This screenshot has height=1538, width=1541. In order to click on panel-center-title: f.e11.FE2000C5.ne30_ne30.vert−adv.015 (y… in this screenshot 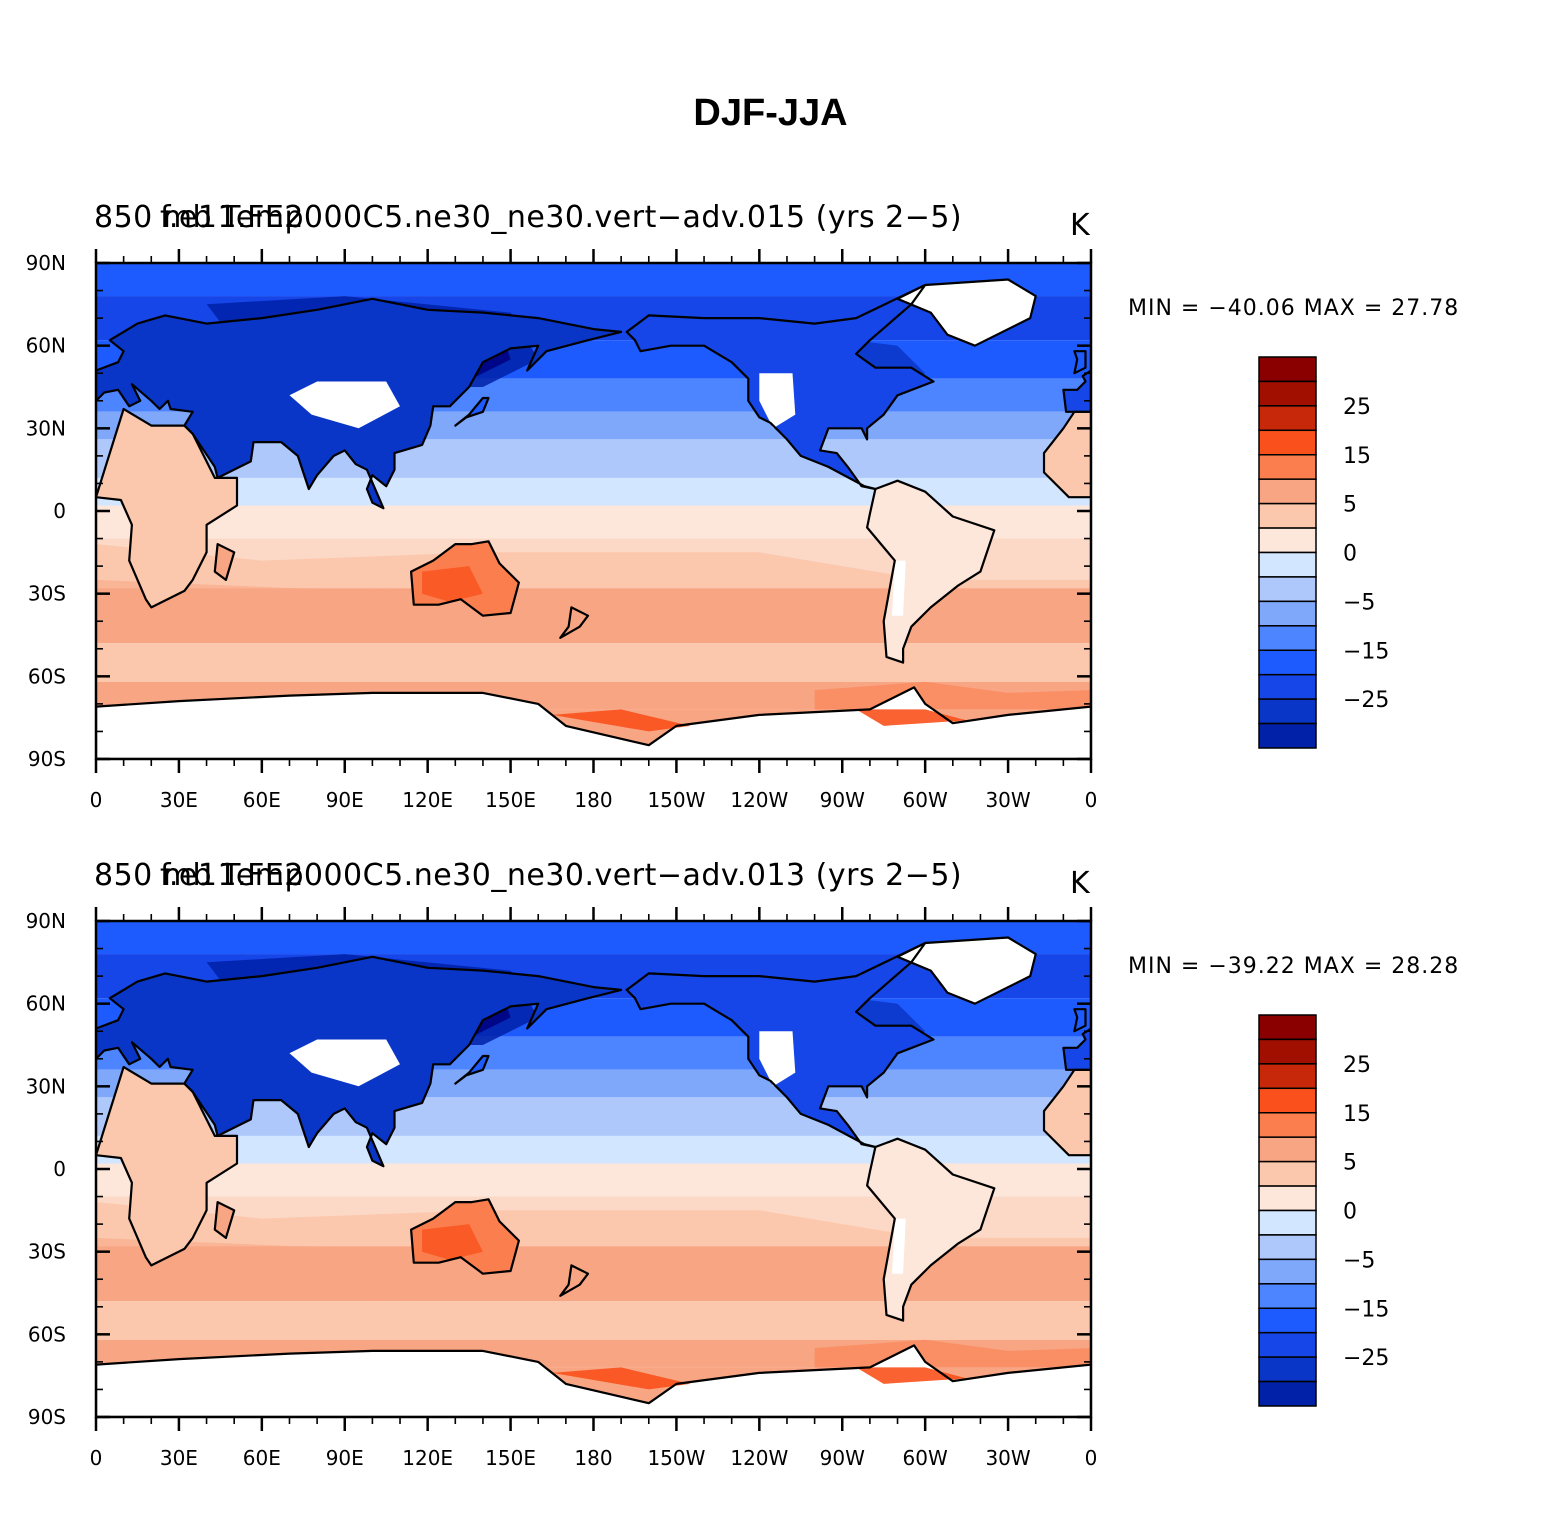, I will do `click(561, 217)`.